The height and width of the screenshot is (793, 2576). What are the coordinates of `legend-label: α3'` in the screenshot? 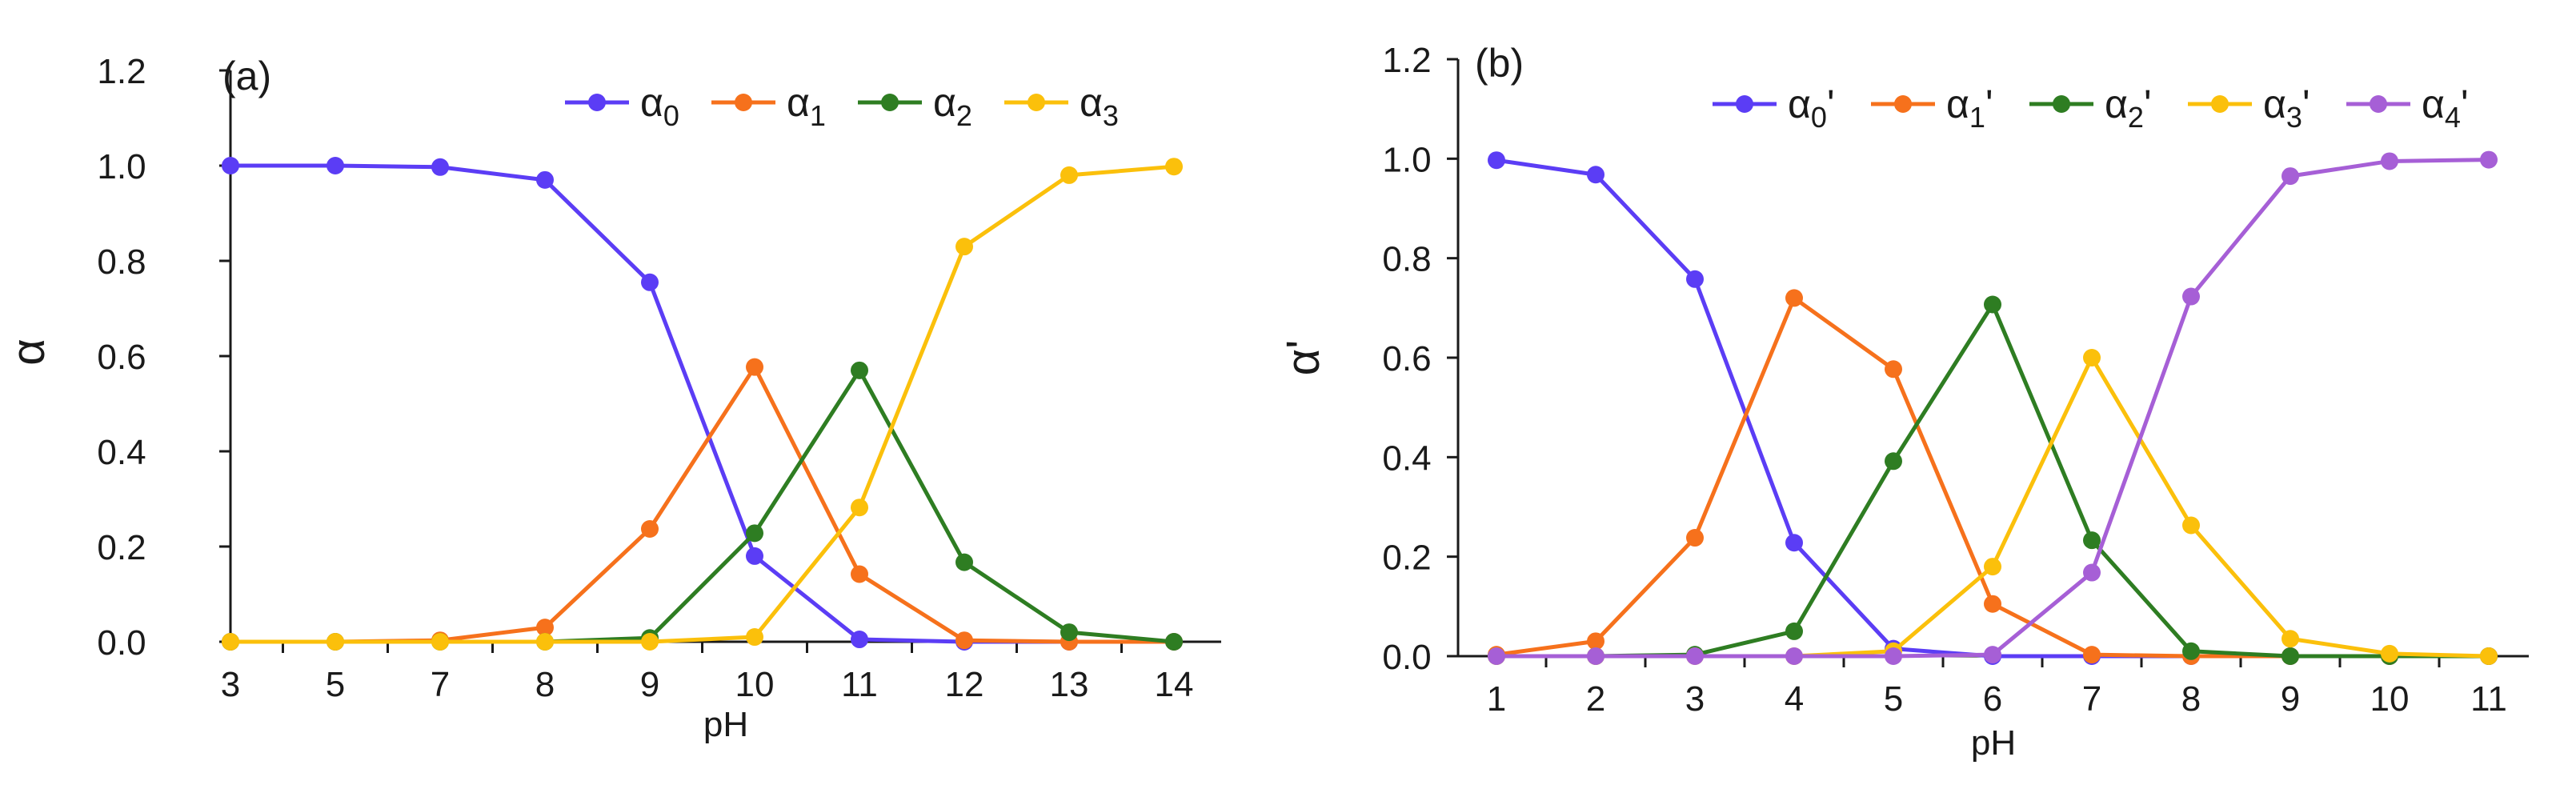 It's located at (2286, 108).